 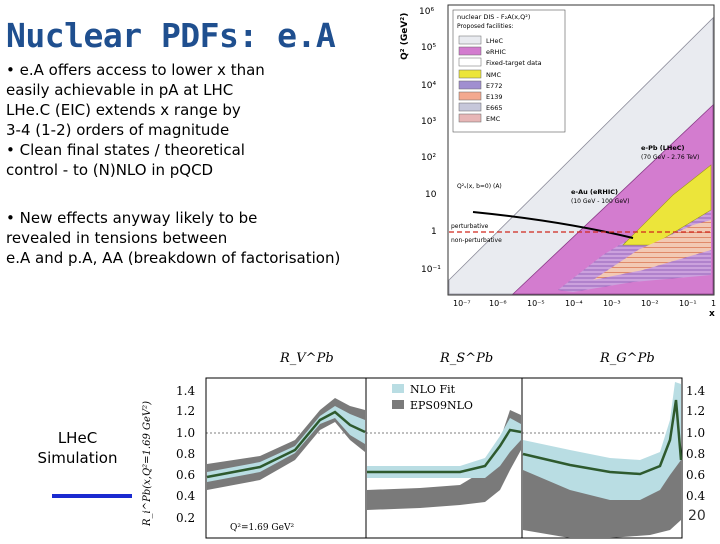 I want to click on legend-label: EMC, so click(x=493, y=119).